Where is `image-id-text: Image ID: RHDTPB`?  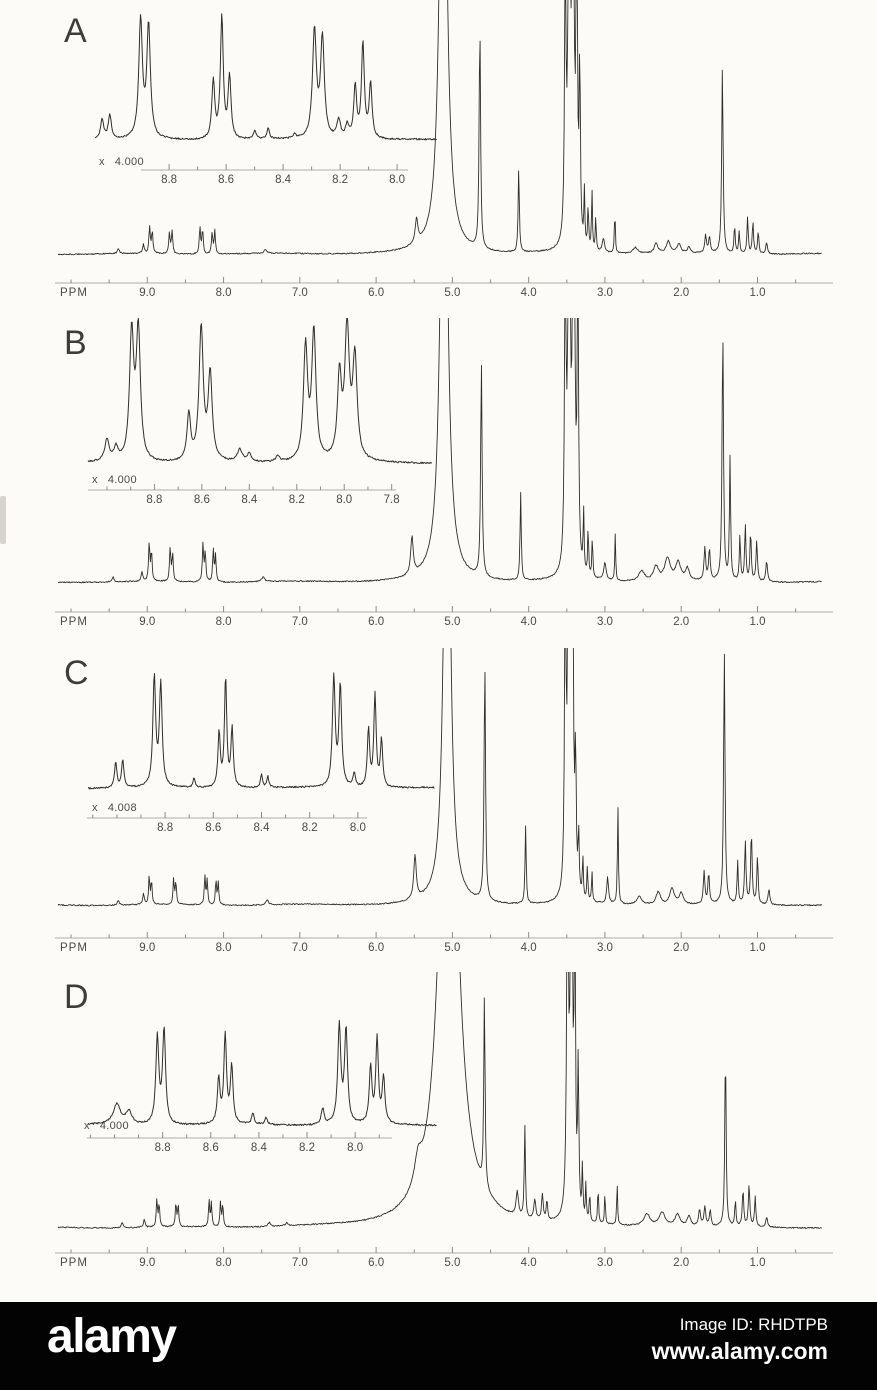 image-id-text: Image ID: RHDTPB is located at coordinates (753, 1324).